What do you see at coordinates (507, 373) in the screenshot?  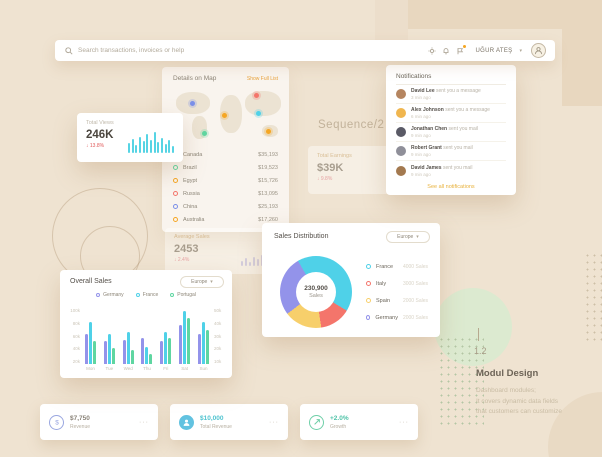 I see `annotation-title: Modul Design` at bounding box center [507, 373].